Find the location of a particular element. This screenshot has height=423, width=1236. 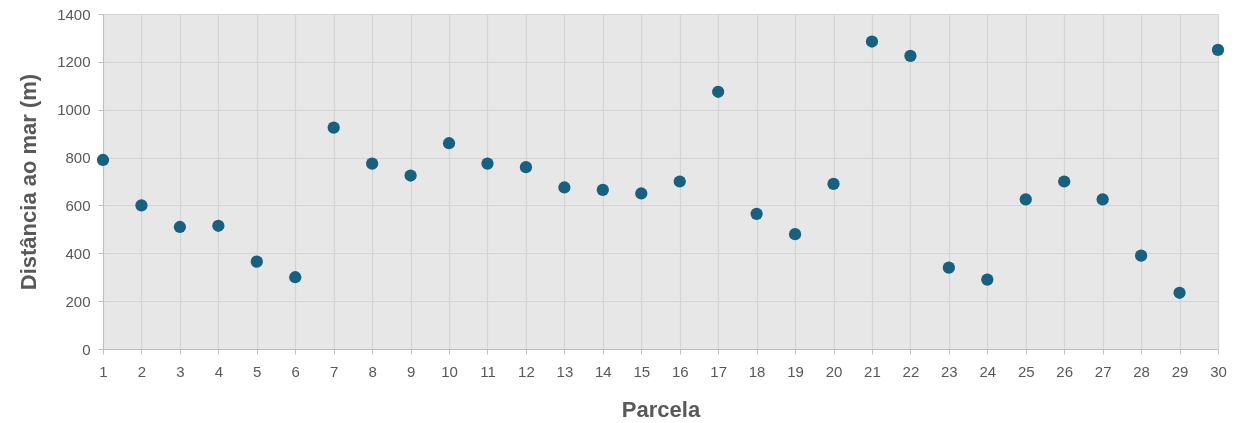

x-axis-title: Parcela is located at coordinates (661, 409).